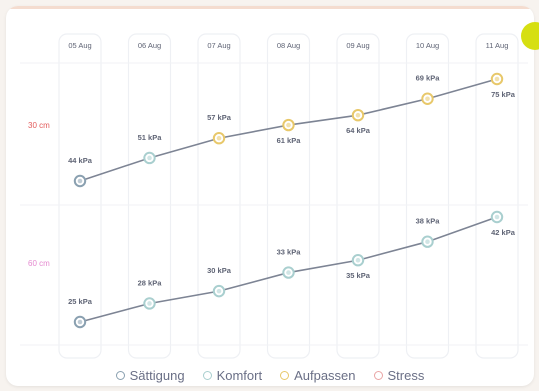  I want to click on data-label: 69 kPa, so click(428, 78).